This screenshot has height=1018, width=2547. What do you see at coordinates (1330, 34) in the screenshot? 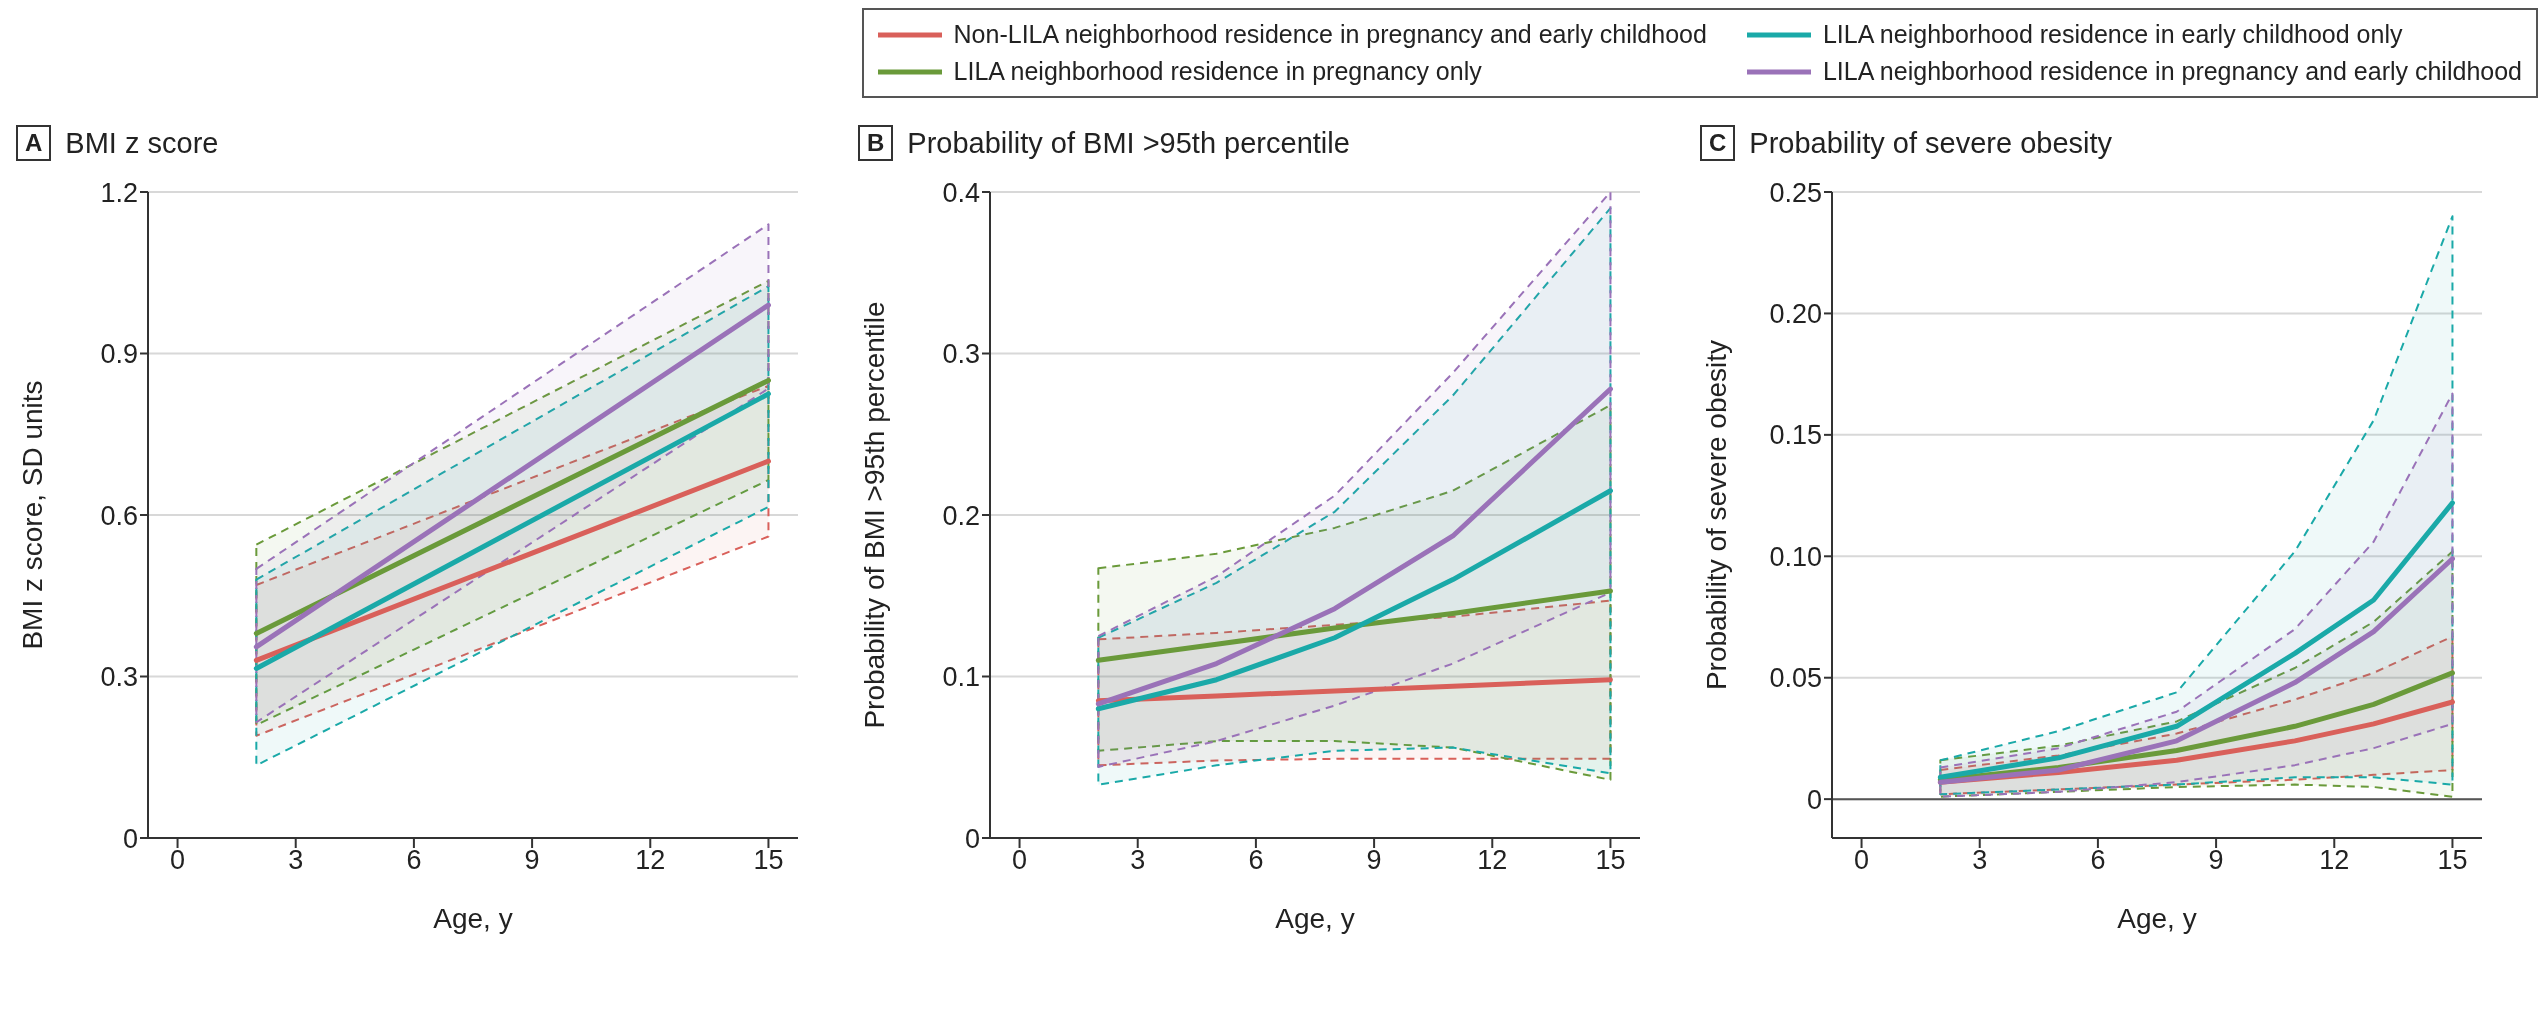
I see `legend-label: Non-LILA neighborhood residence in pregnancy and early childhood` at bounding box center [1330, 34].